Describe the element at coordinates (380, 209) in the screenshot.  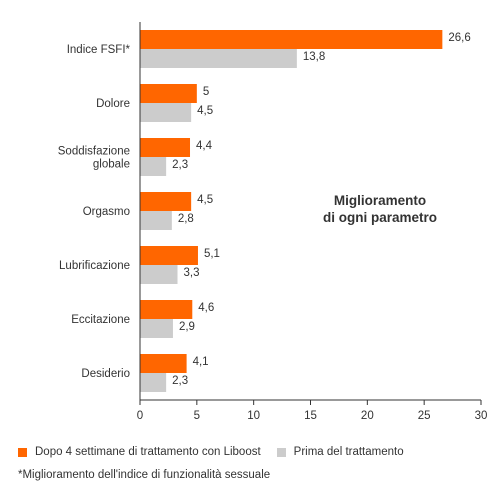
I see `chart-annotation: Miglioramento di ogni parametro` at that location.